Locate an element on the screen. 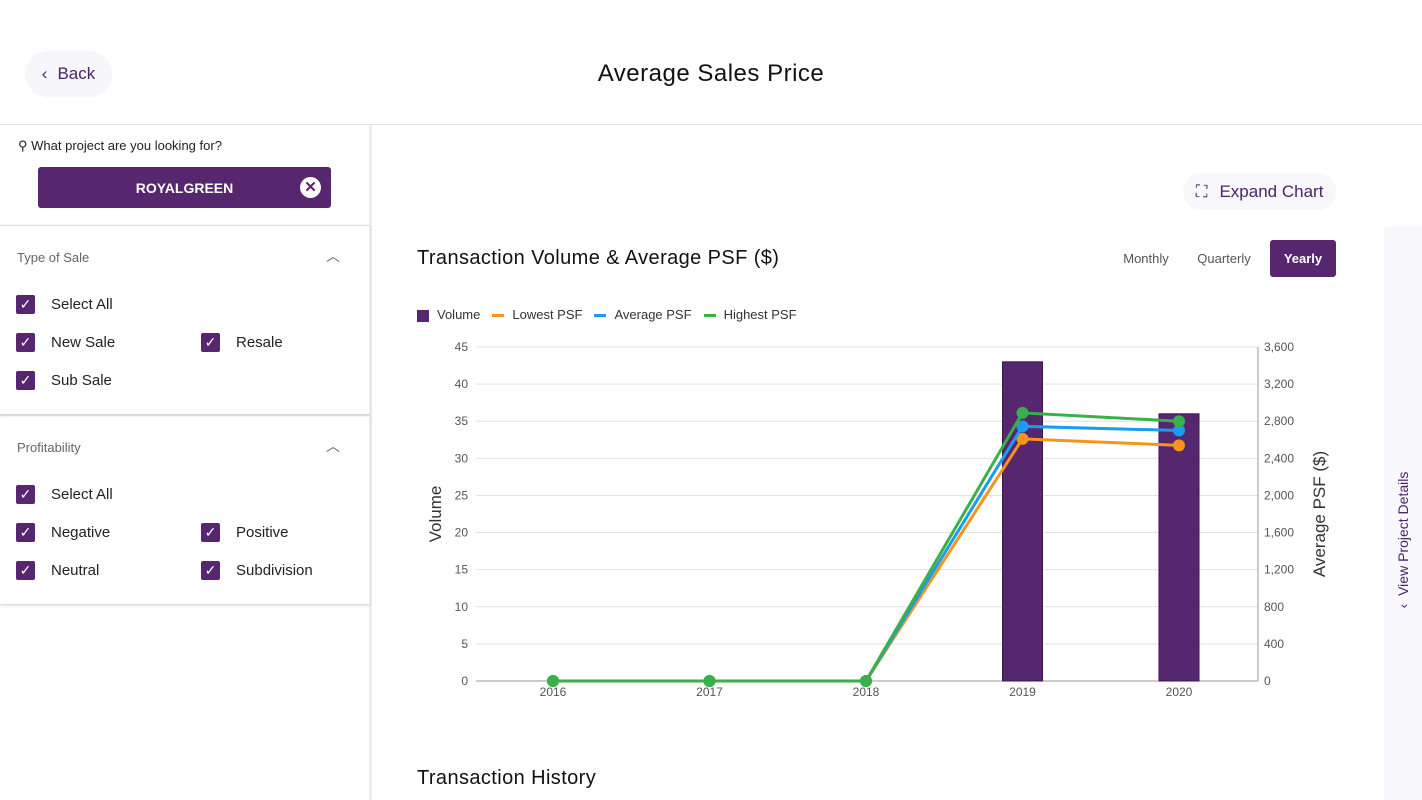  back-button: ‹ Back is located at coordinates (68, 74).